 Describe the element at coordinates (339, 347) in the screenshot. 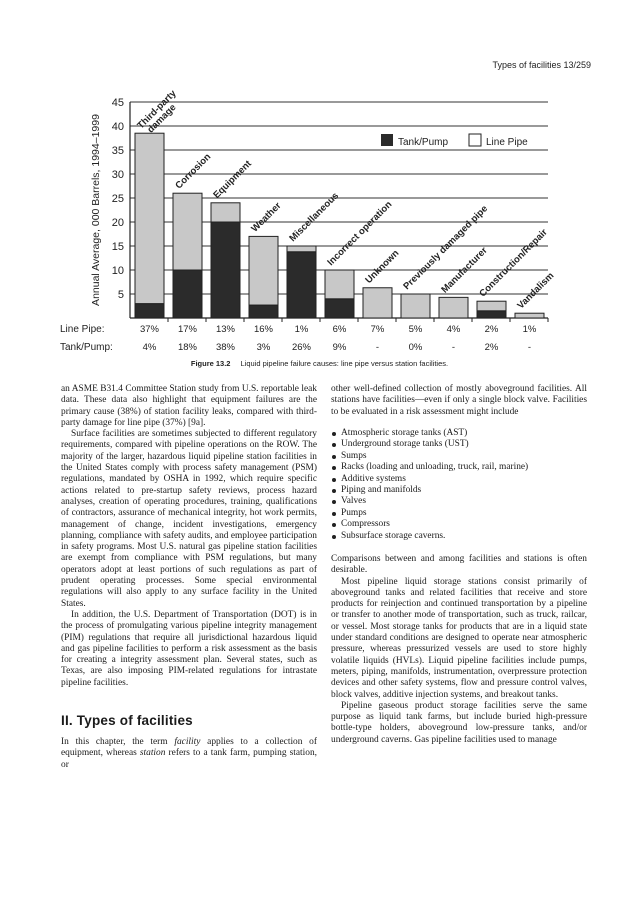

I see `tank-pump-percent: 9%` at that location.